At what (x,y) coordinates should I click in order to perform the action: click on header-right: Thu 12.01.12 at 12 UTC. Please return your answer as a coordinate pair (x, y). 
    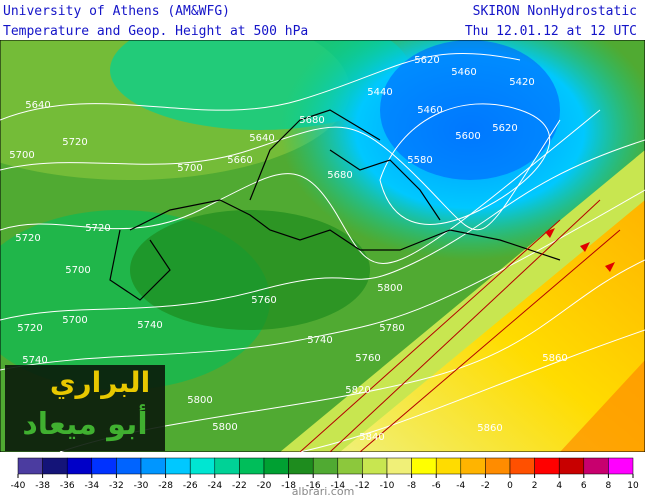
    Looking at the image, I should click on (551, 31).